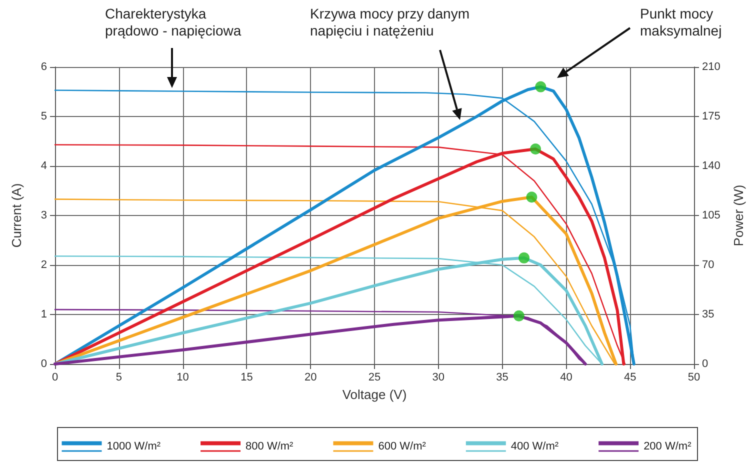 The width and height of the screenshot is (753, 467). I want to click on y-tick-label: 3, so click(43, 216).